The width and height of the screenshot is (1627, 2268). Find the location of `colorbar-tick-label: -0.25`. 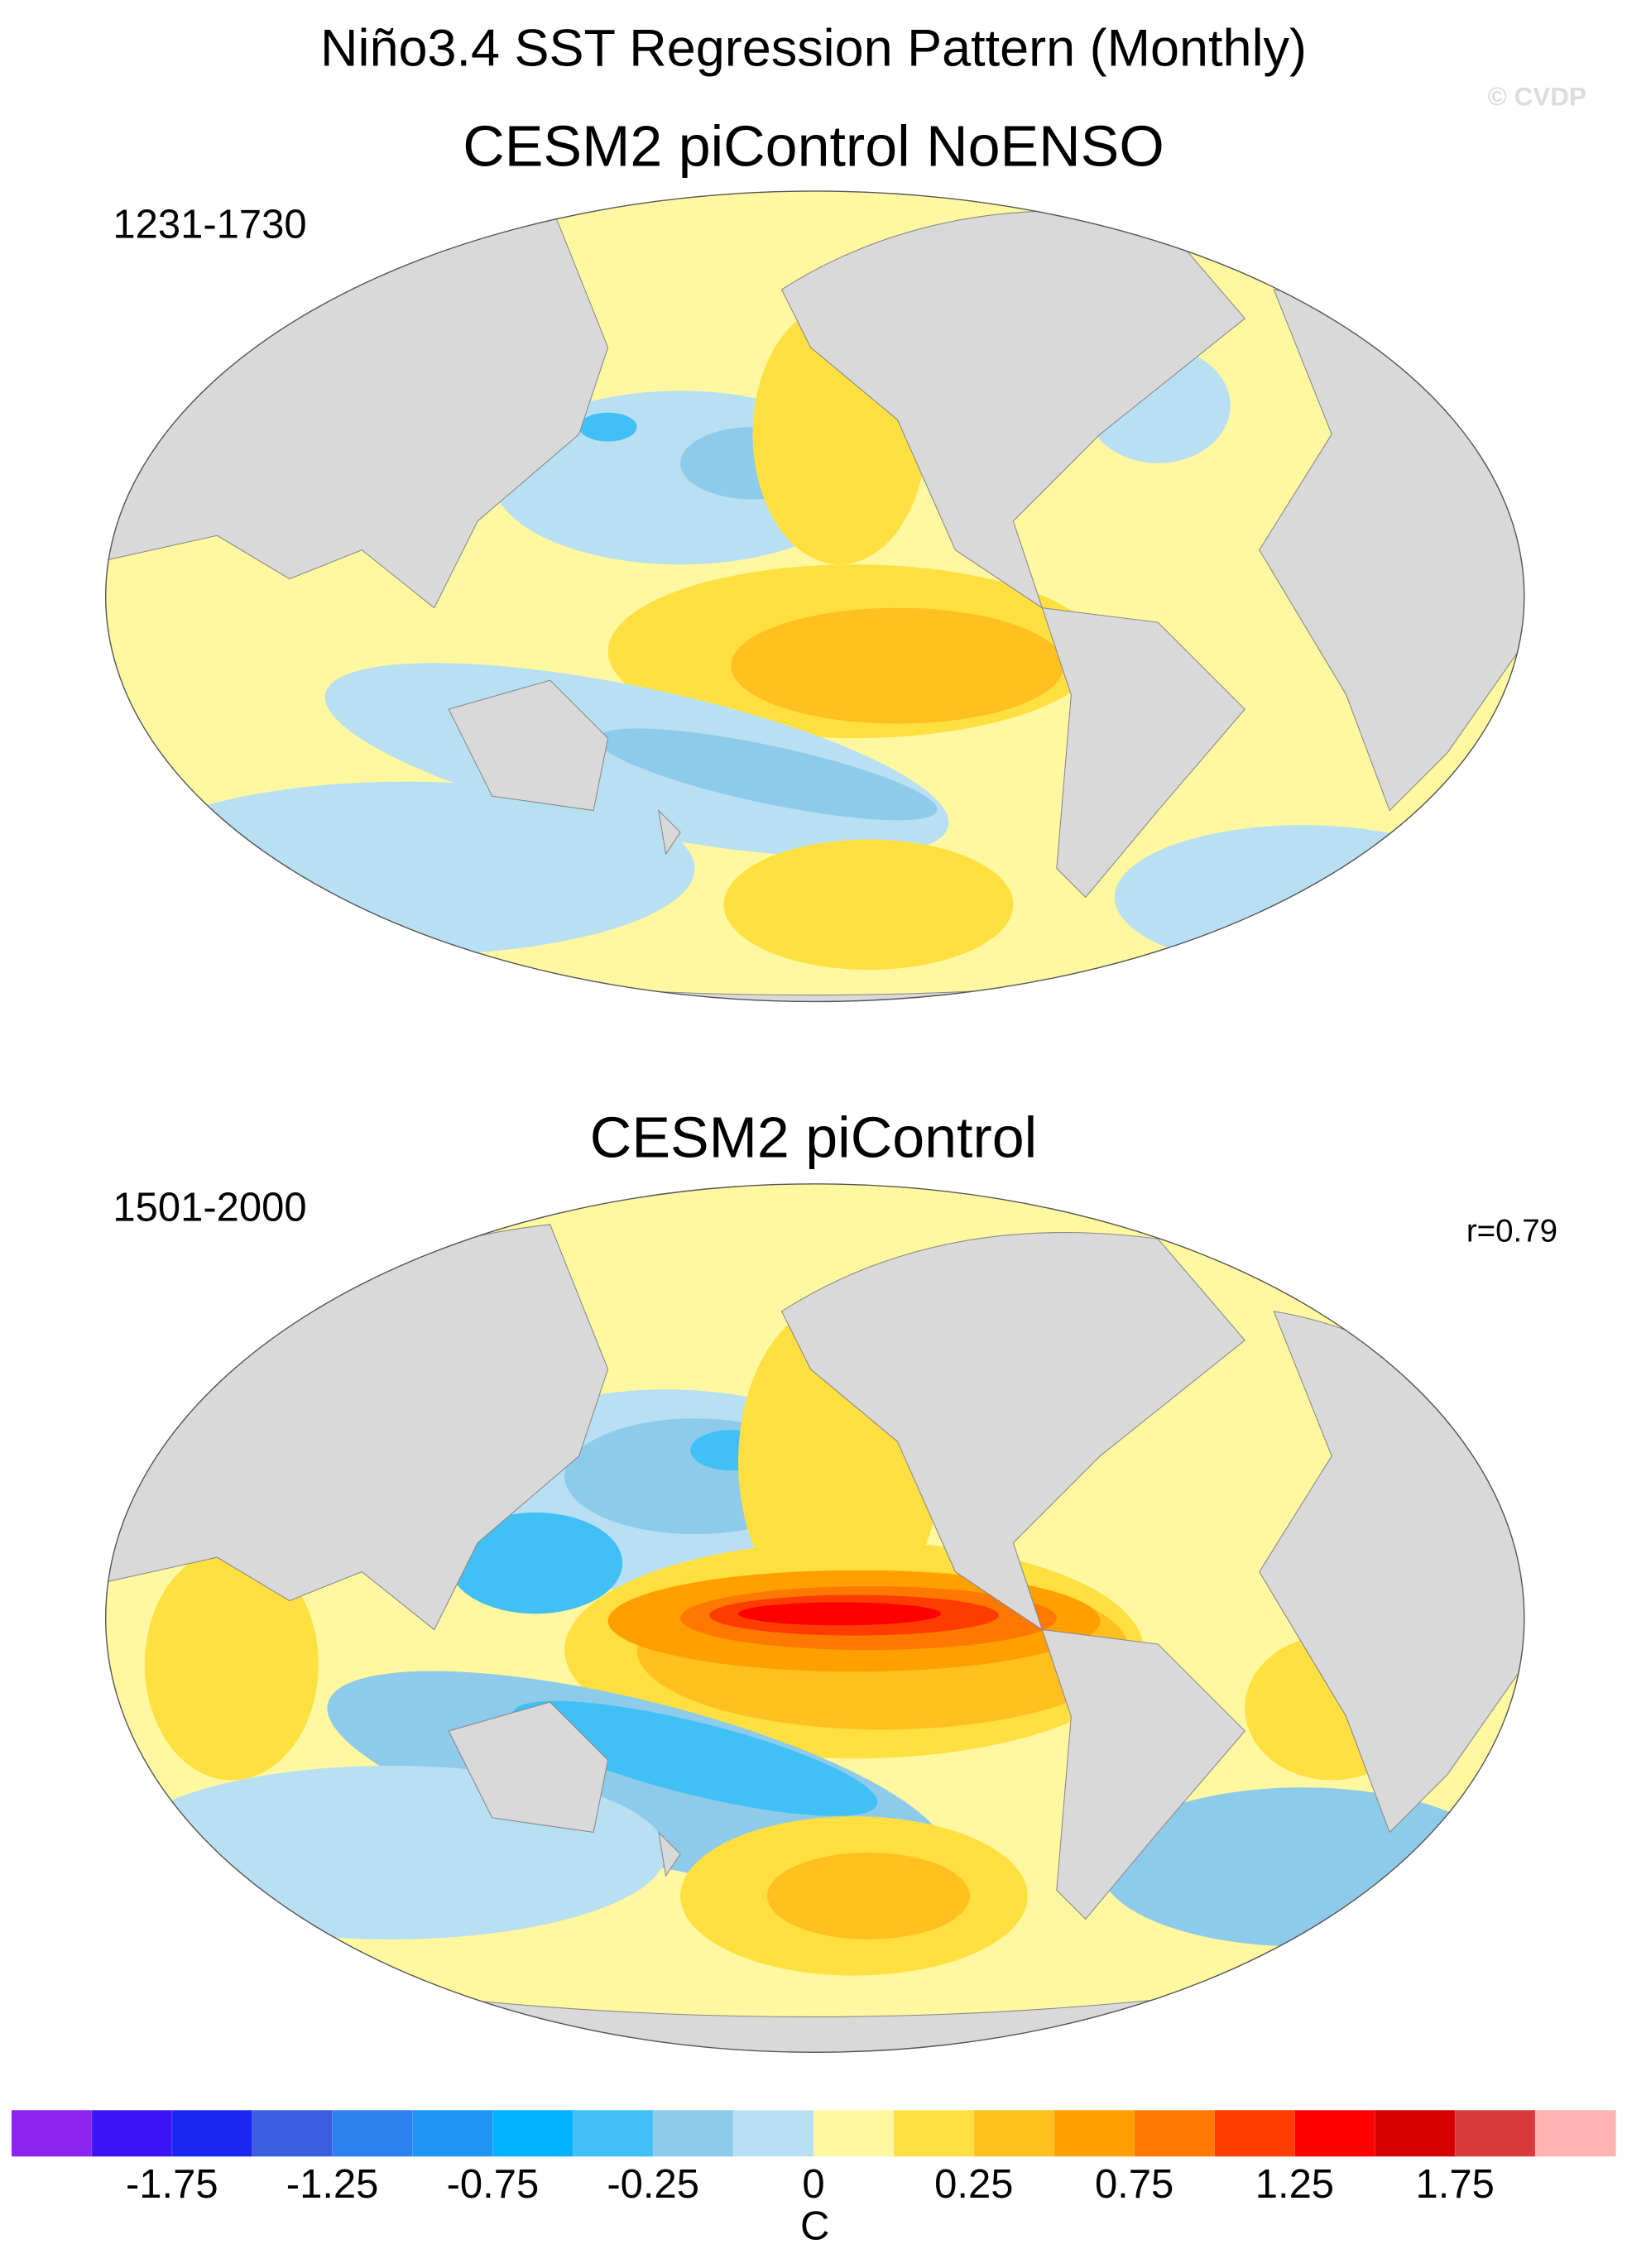

colorbar-tick-label: -0.25 is located at coordinates (653, 2184).